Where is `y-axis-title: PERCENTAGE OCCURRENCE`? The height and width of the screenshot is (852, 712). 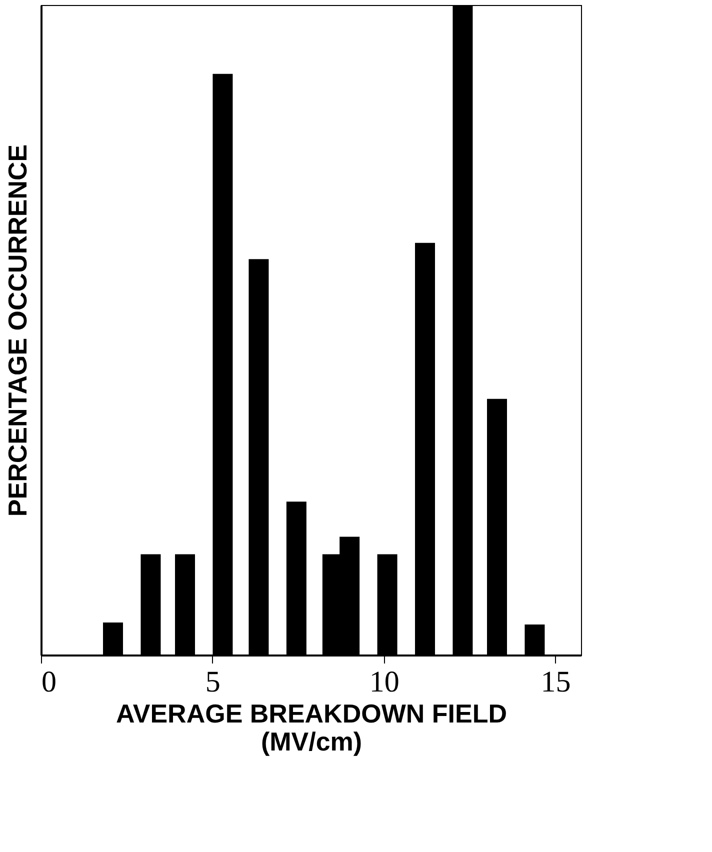 y-axis-title: PERCENTAGE OCCURRENCE is located at coordinates (17, 330).